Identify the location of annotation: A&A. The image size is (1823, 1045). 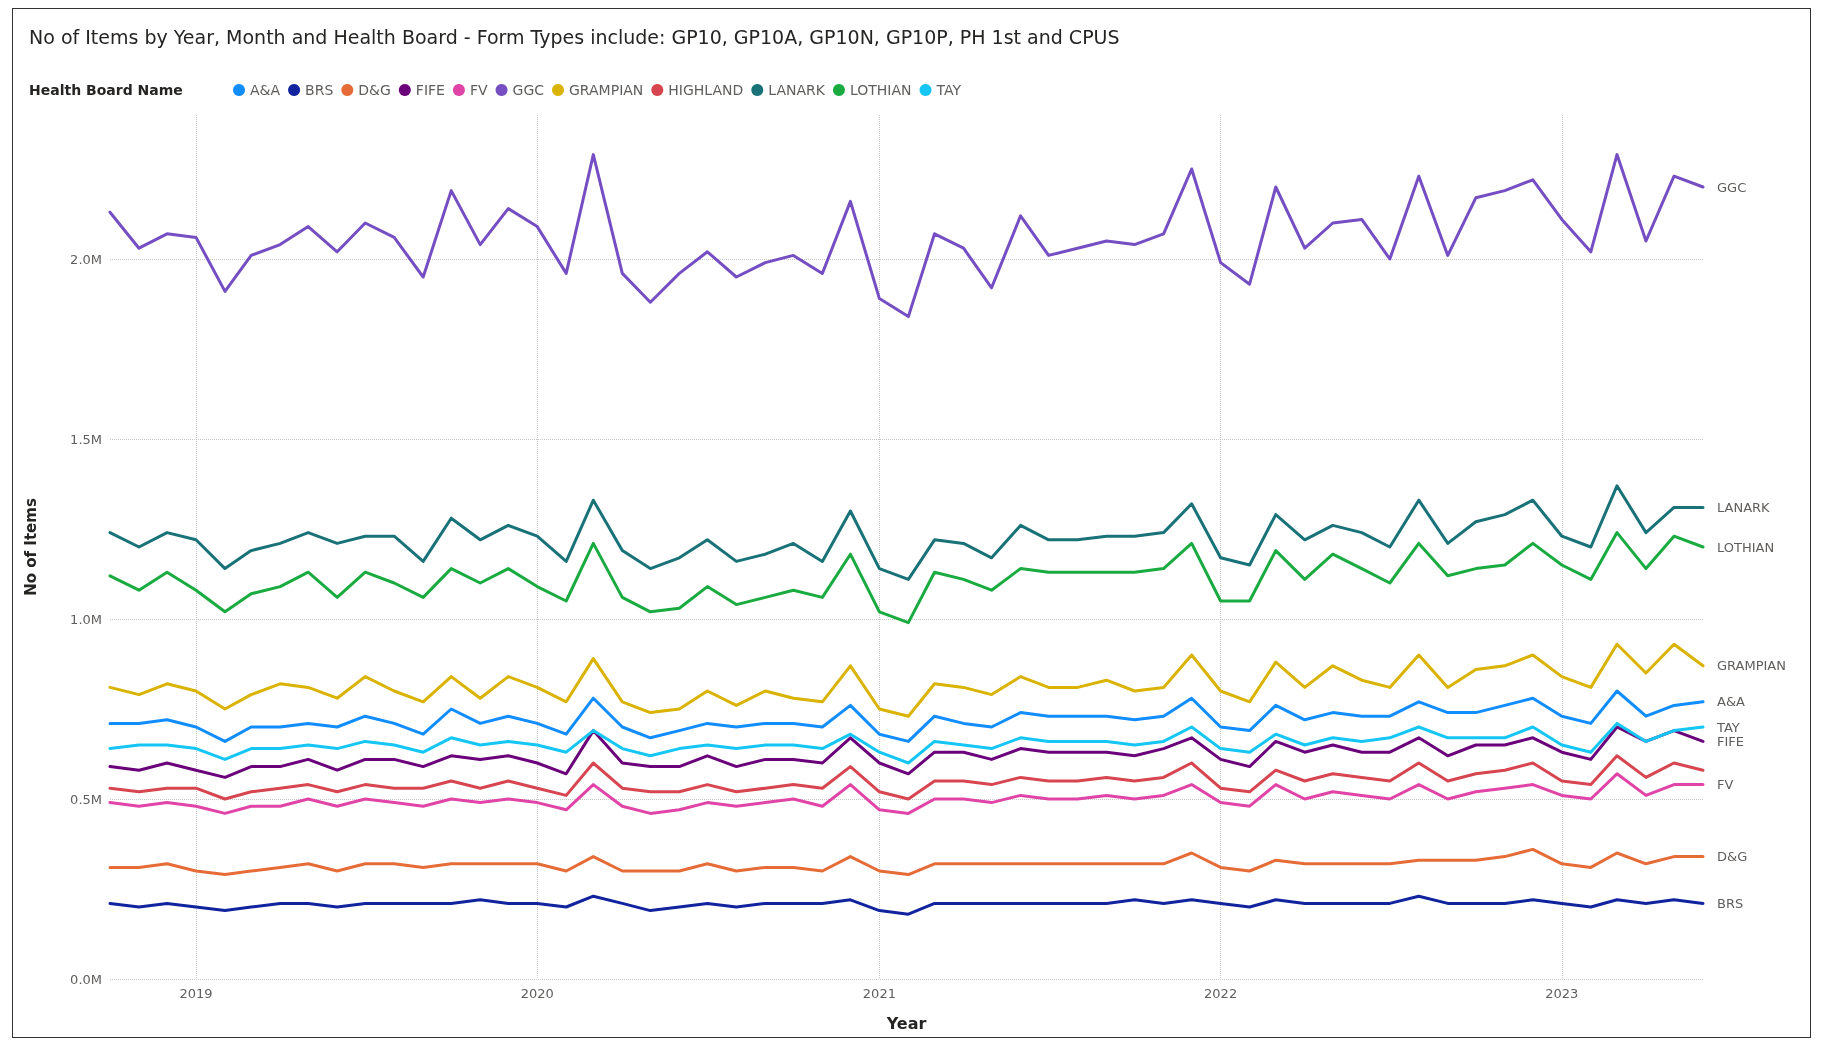
(1731, 702).